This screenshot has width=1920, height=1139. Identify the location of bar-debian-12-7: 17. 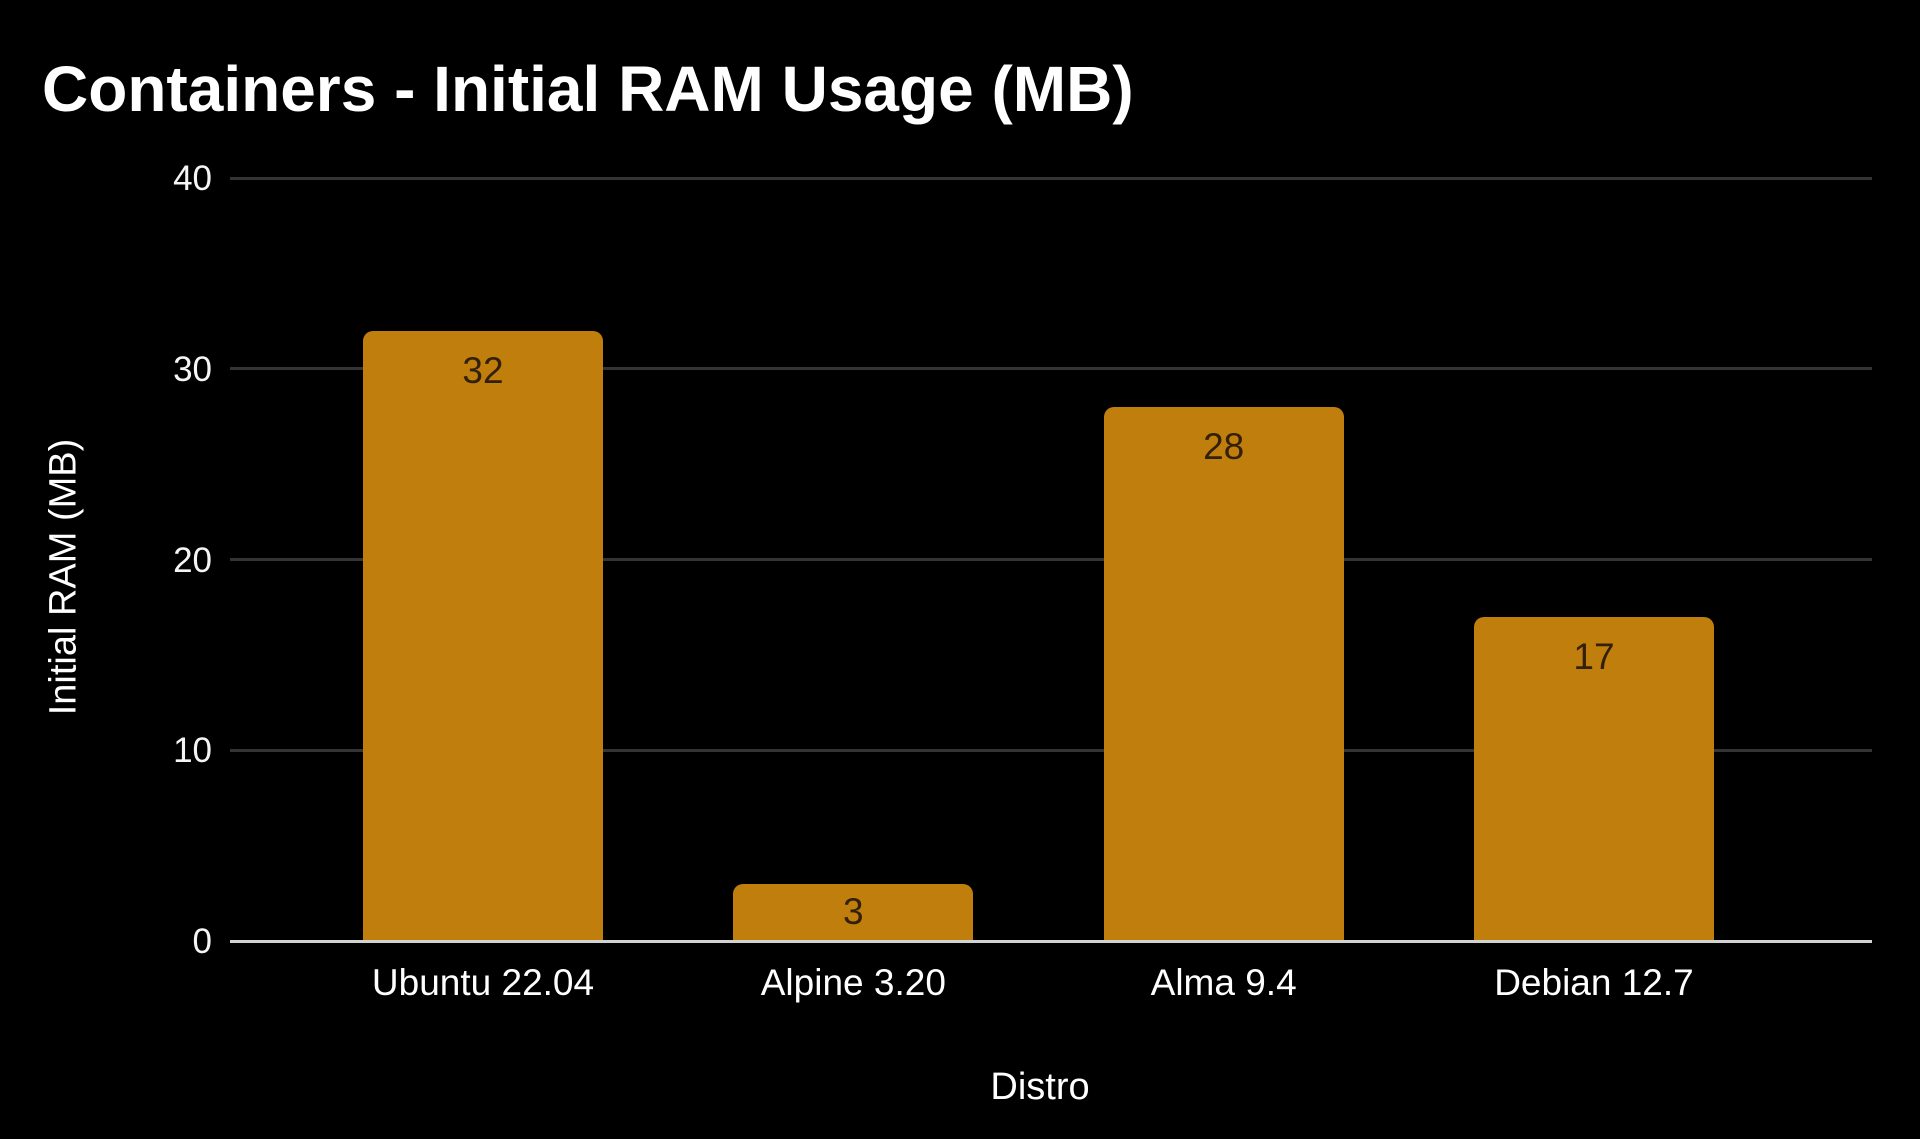
(1593, 778).